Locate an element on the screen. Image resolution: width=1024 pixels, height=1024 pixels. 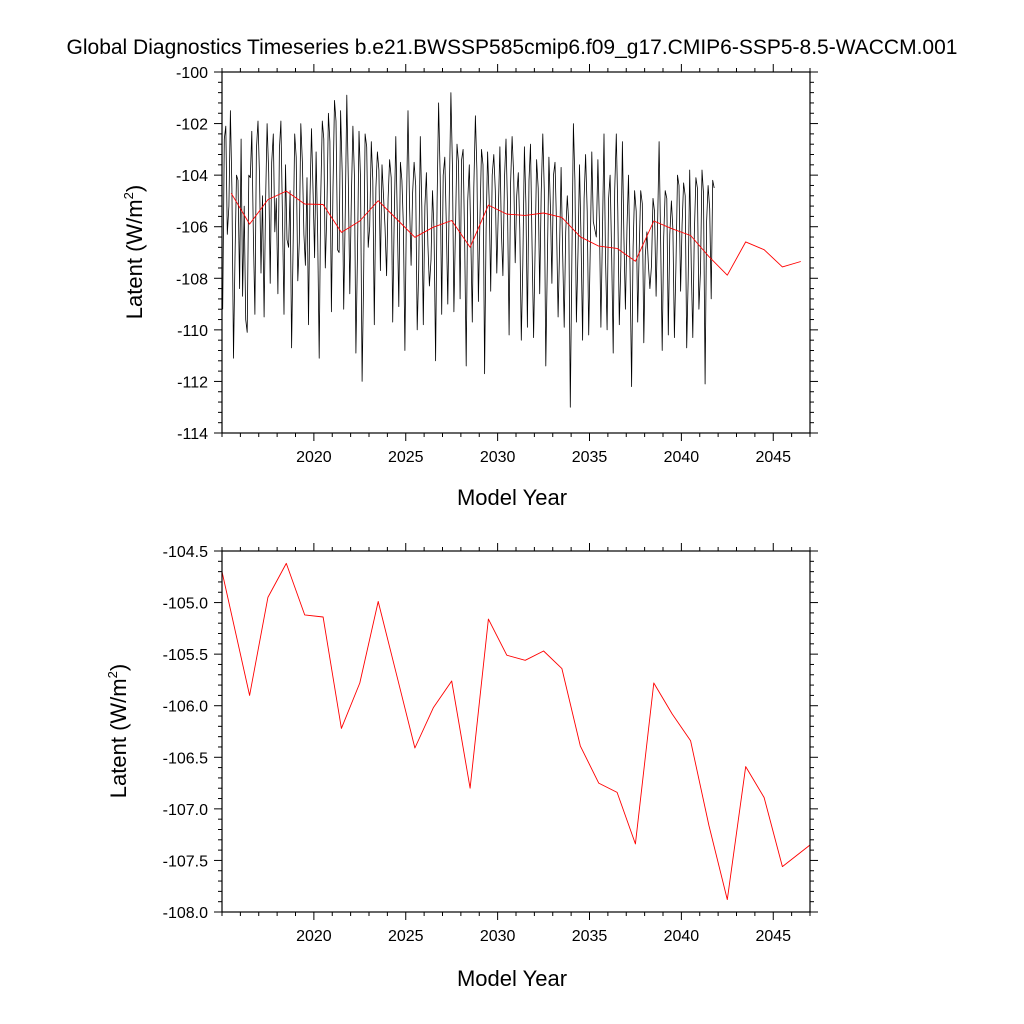
top-monthly-series is located at coordinates (468, 250).